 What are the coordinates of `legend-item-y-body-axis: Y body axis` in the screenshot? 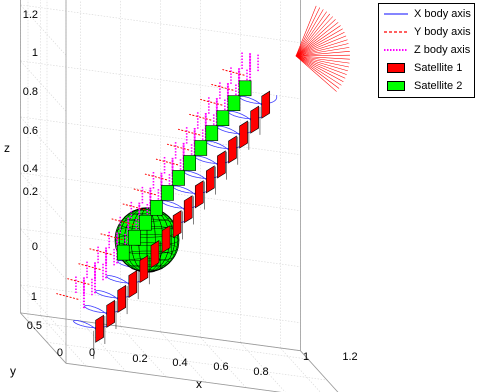 It's located at (428, 32).